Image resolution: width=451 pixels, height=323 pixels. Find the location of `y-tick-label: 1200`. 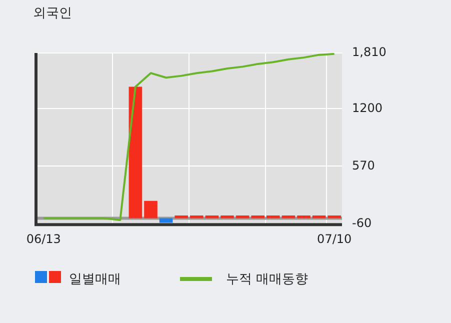

y-tick-label: 1200 is located at coordinates (367, 107).